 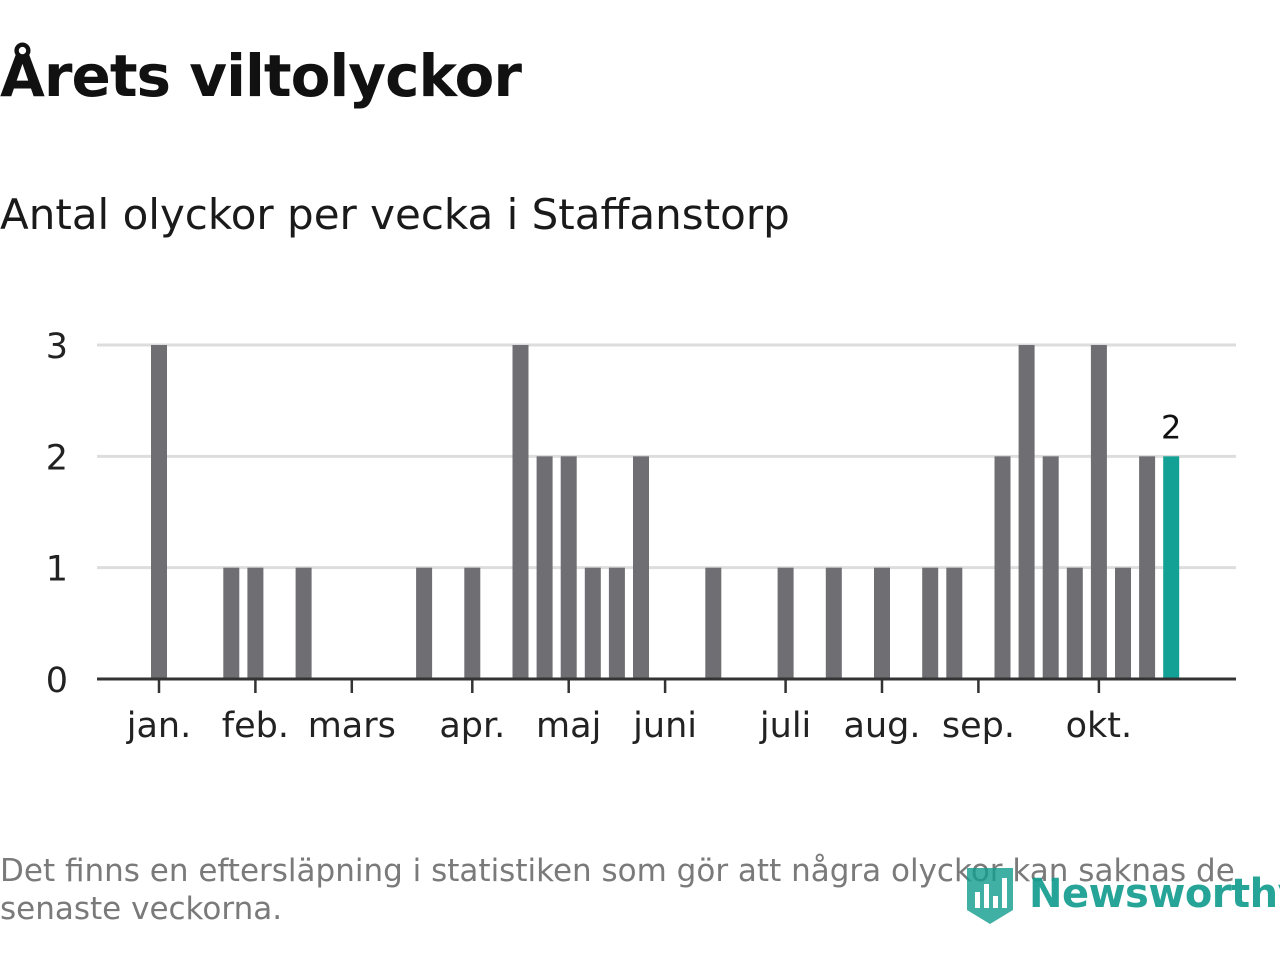 What do you see at coordinates (978, 726) in the screenshot?
I see `x-tick-label: sep.` at bounding box center [978, 726].